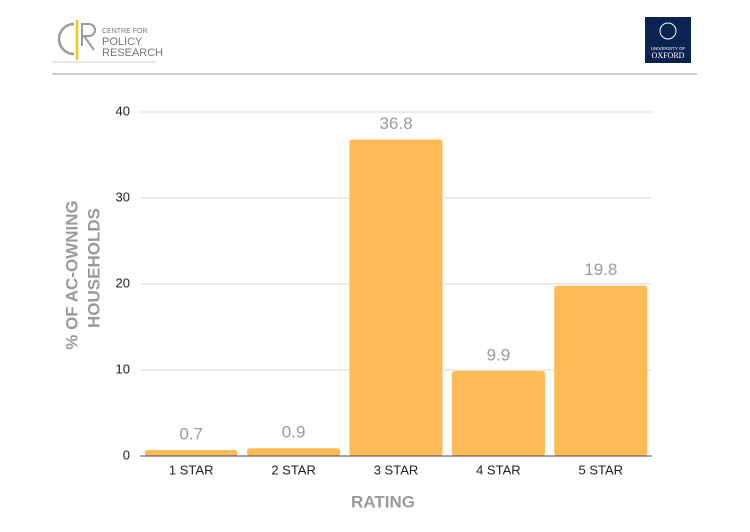 Image resolution: width=750 pixels, height=532 pixels. I want to click on x-tick-label: 5 STAR, so click(601, 469).